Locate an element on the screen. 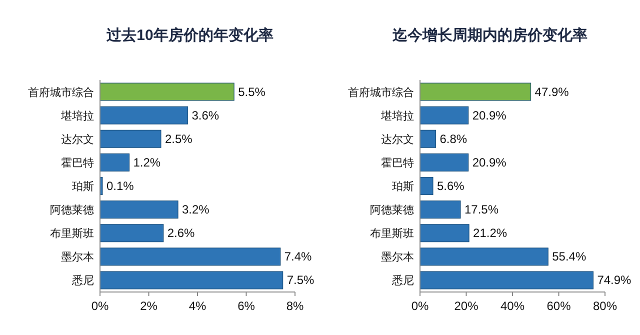 The height and width of the screenshot is (335, 640). data-label: 7.4% is located at coordinates (298, 257).